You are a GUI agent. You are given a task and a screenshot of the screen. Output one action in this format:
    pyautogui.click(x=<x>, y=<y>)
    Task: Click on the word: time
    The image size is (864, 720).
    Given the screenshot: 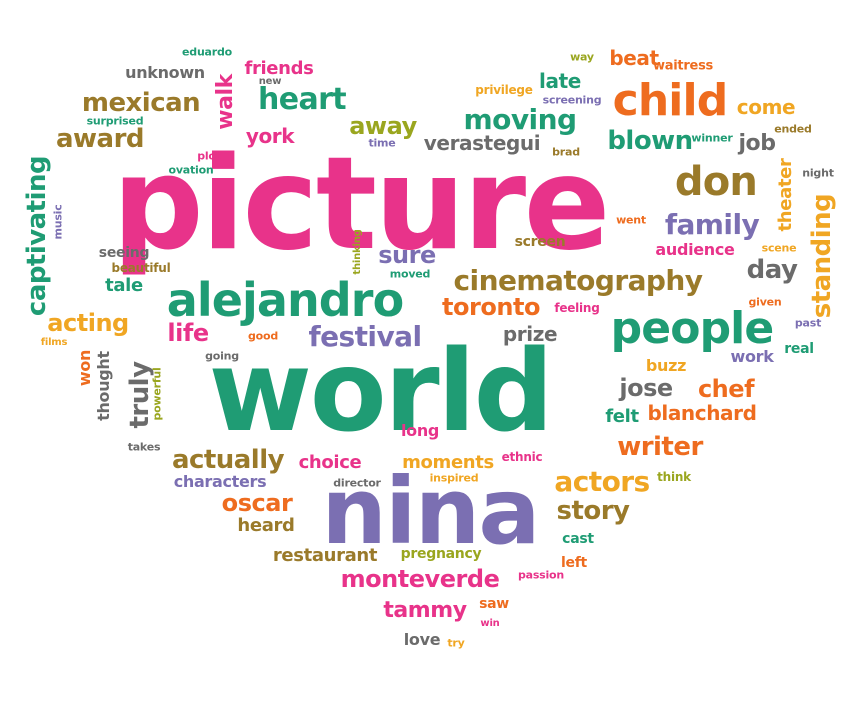 What is the action you would take?
    pyautogui.click(x=382, y=143)
    